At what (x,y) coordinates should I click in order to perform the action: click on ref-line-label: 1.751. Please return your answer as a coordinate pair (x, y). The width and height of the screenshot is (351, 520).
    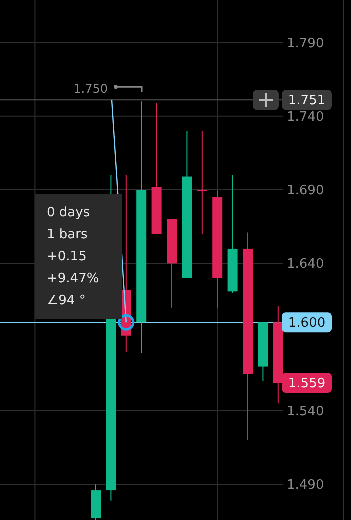
    Looking at the image, I should click on (307, 101).